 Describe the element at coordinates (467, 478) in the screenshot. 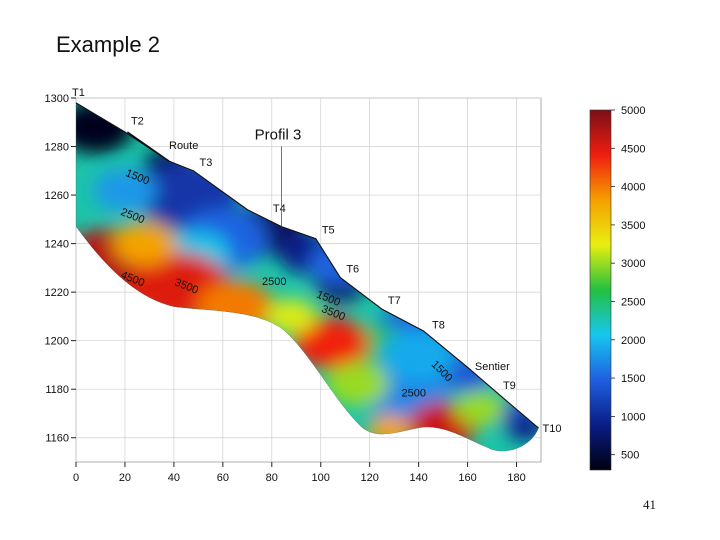

I see `x-tick-label: 160` at that location.